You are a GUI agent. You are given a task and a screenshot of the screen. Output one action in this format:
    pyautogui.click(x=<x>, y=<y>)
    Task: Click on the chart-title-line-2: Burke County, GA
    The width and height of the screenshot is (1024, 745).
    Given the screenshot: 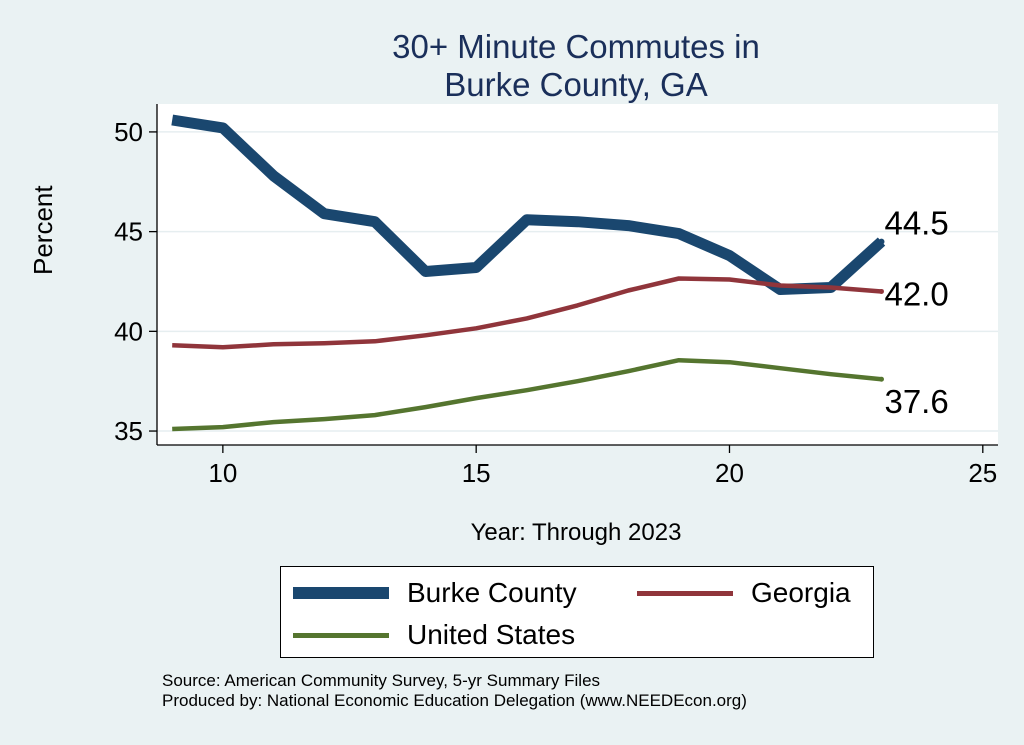 What is the action you would take?
    pyautogui.click(x=576, y=84)
    